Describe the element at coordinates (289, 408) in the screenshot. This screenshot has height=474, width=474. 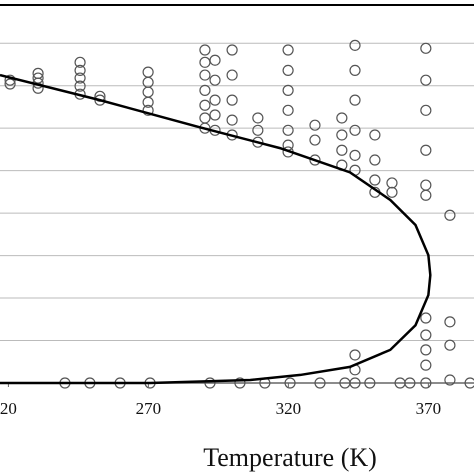
I see `x-tick-label: 320` at that location.